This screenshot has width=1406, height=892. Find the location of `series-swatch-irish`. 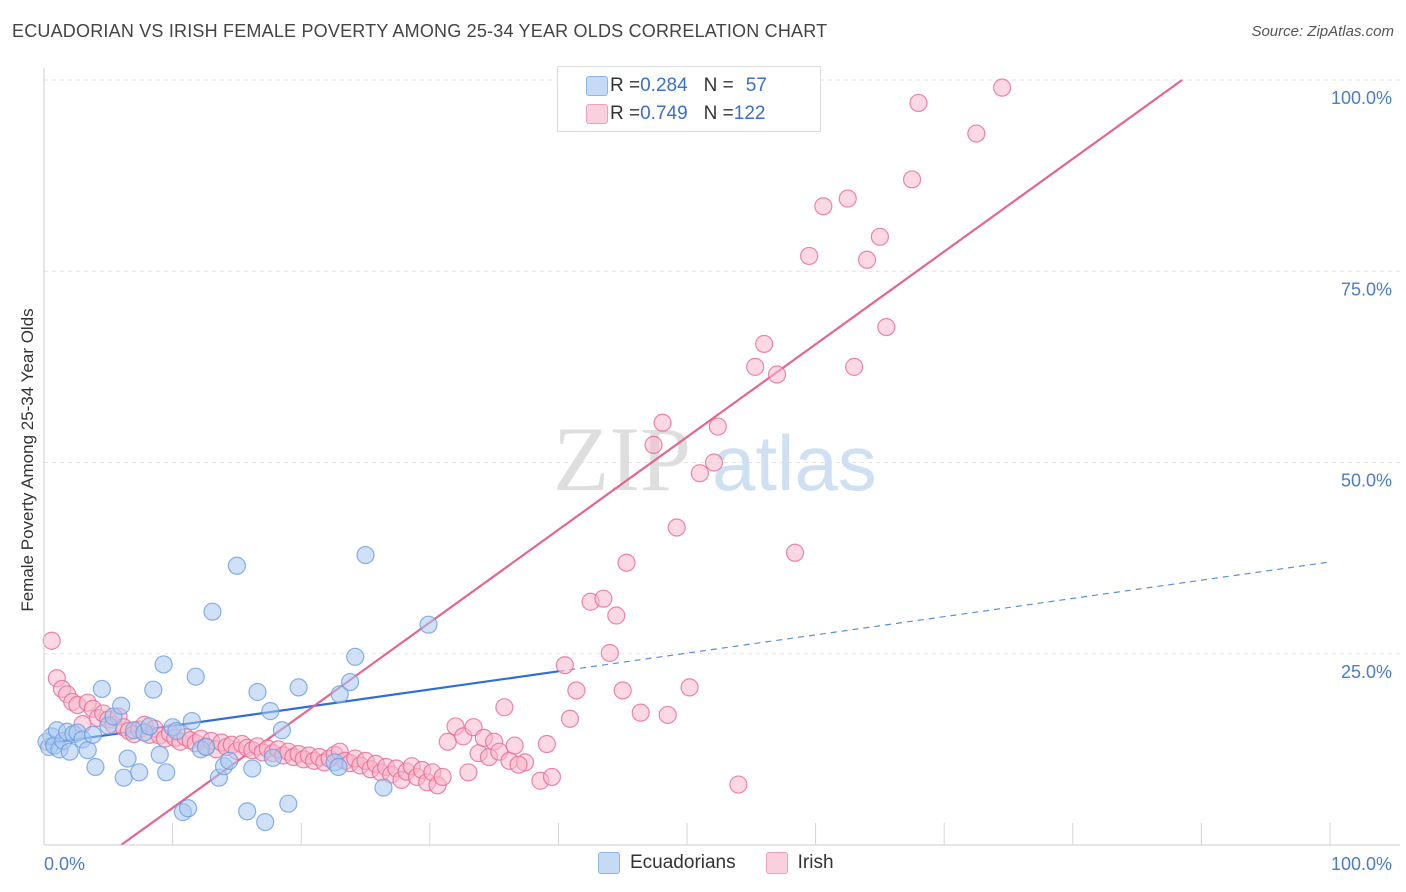

series-swatch-irish is located at coordinates (776, 863).